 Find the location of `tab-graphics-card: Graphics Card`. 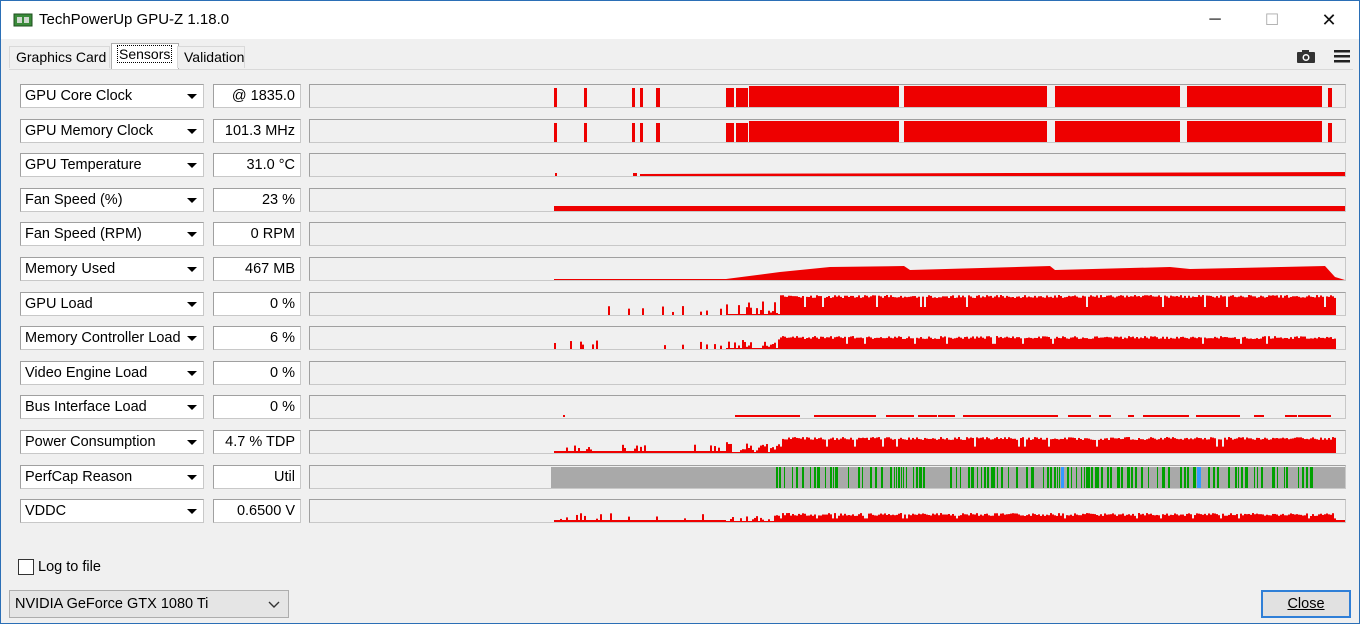

tab-graphics-card: Graphics Card is located at coordinates (59, 57).